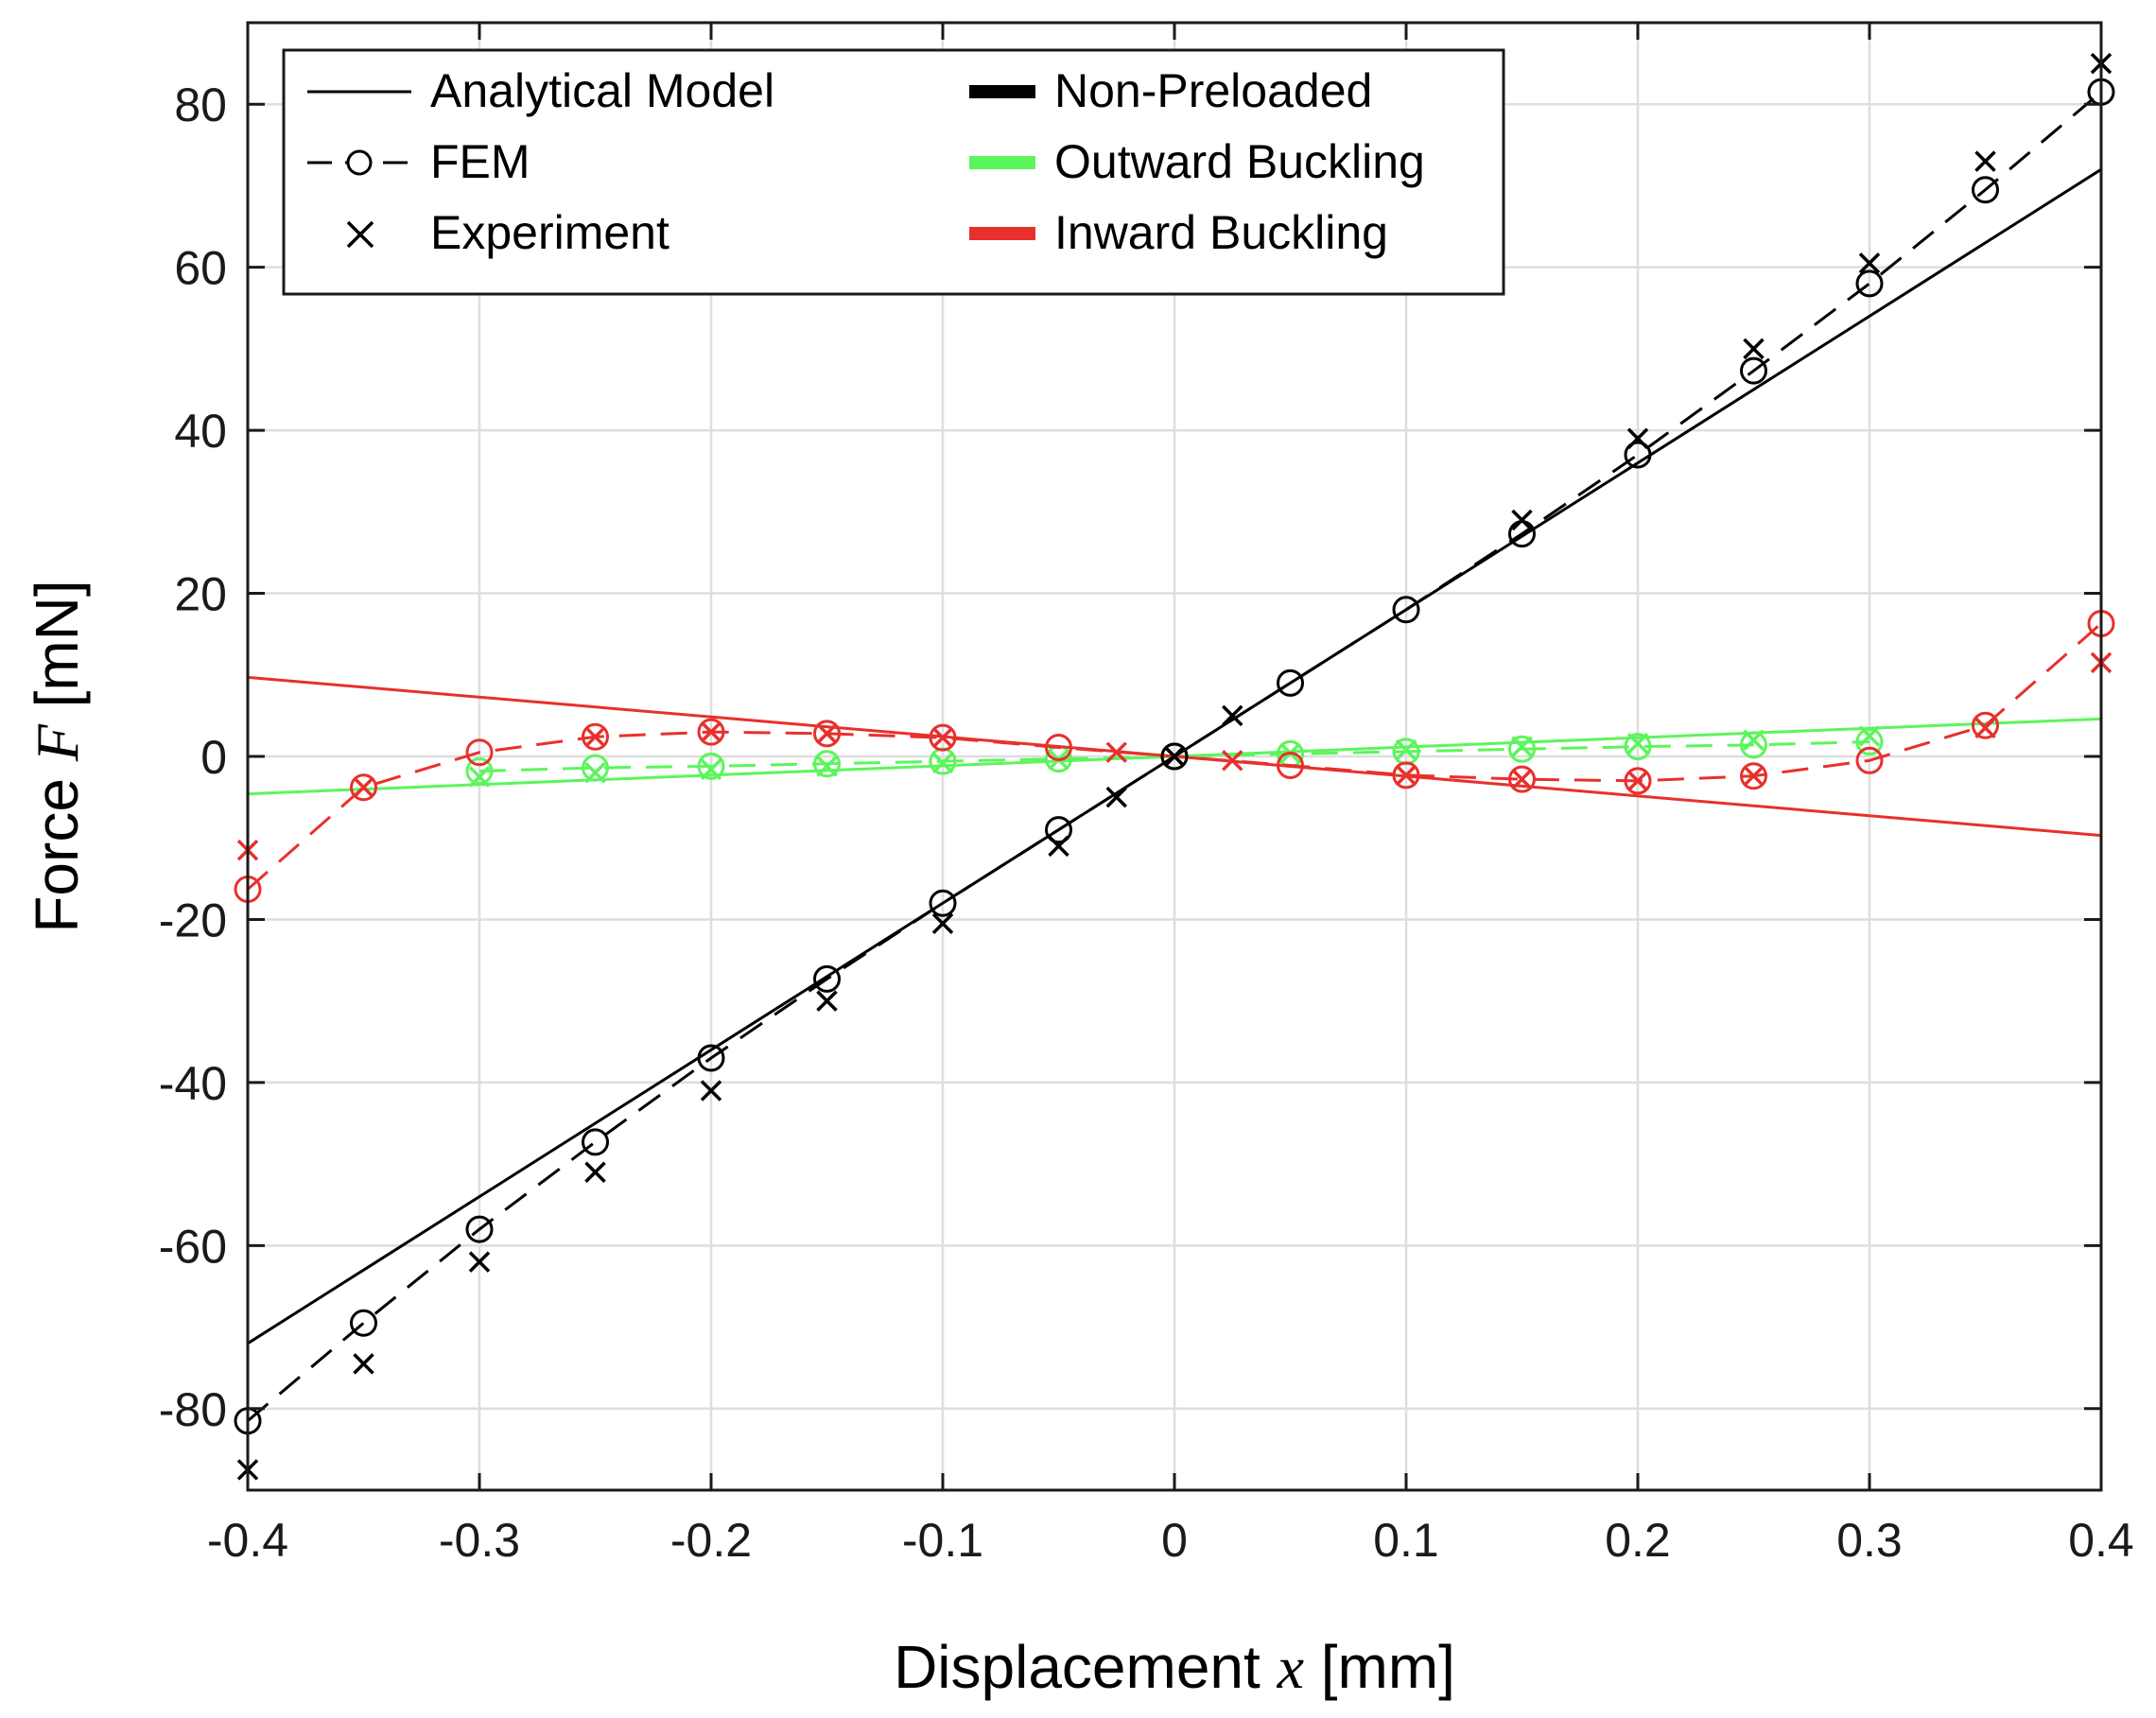  Describe the element at coordinates (57, 756) in the screenshot. I see `y-axis-label: Force F [mN]` at that location.